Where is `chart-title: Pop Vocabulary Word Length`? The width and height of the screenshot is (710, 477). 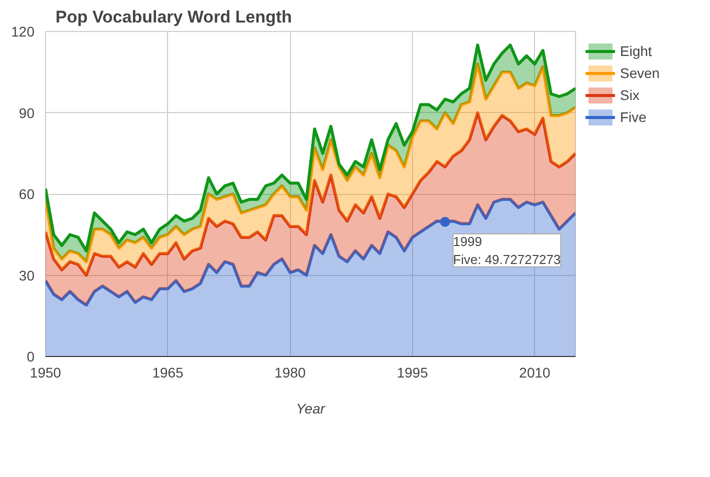
chart-title: Pop Vocabulary Word Length is located at coordinates (174, 17).